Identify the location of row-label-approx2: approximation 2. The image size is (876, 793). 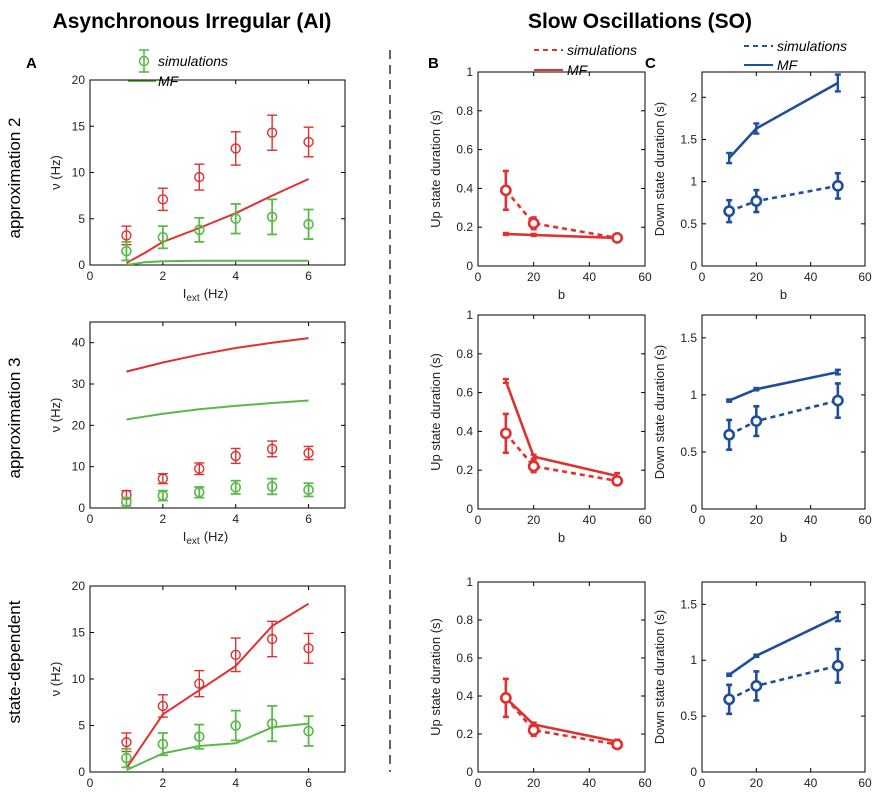
(14, 178).